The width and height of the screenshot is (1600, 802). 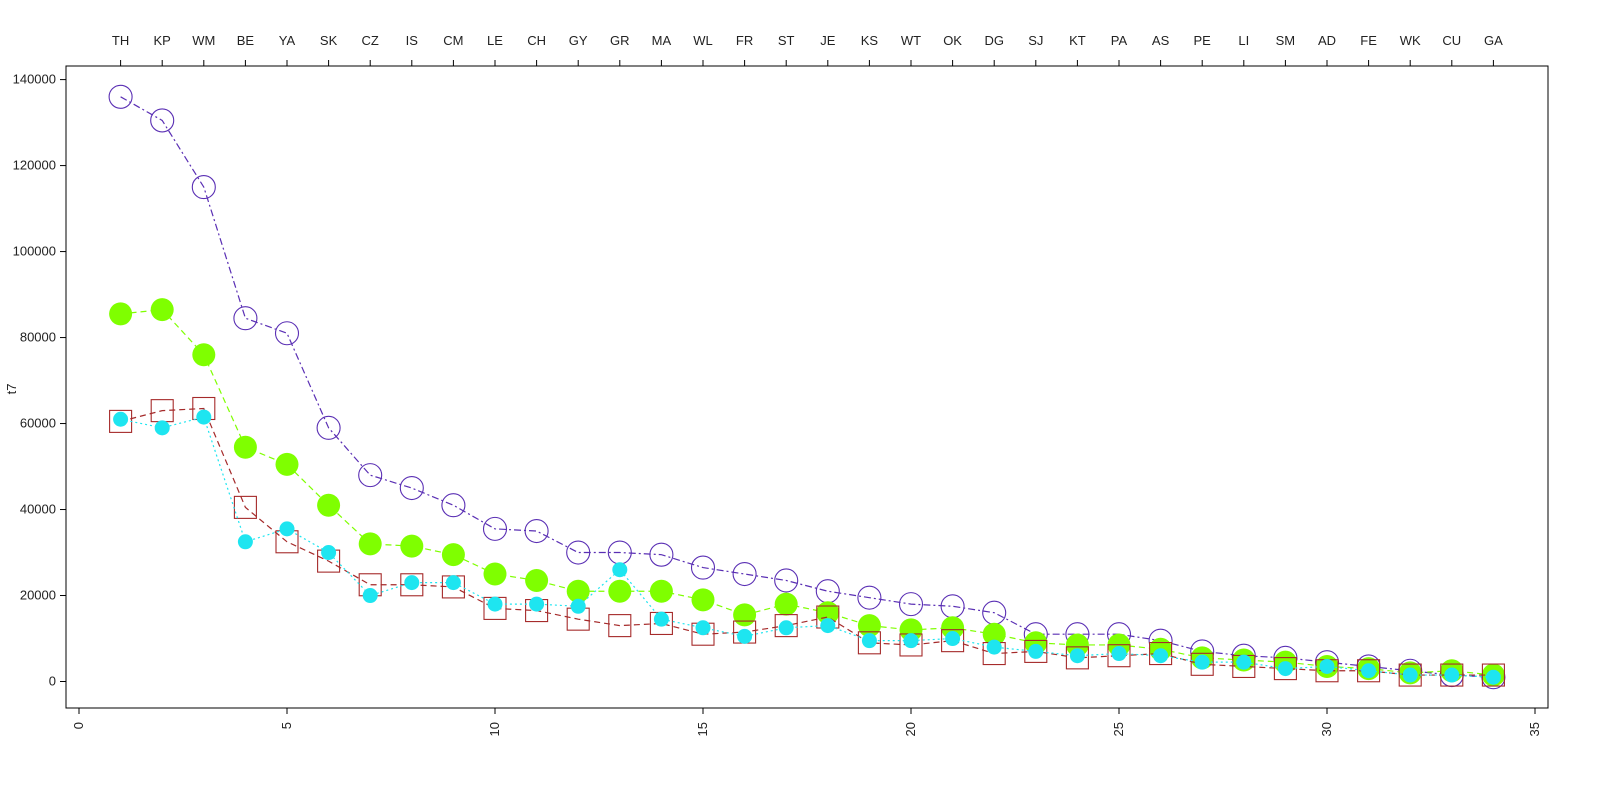 I want to click on y-tick-label-0: 0, so click(x=52, y=681).